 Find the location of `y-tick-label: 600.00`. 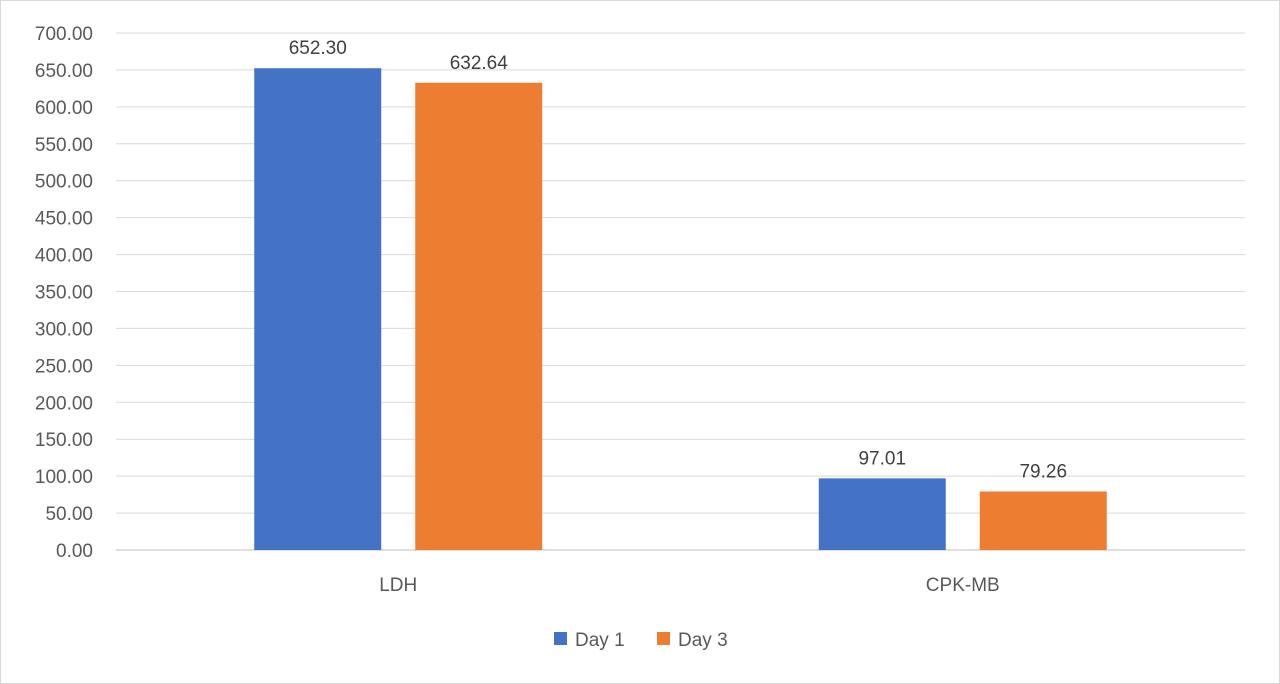

y-tick-label: 600.00 is located at coordinates (64, 108).